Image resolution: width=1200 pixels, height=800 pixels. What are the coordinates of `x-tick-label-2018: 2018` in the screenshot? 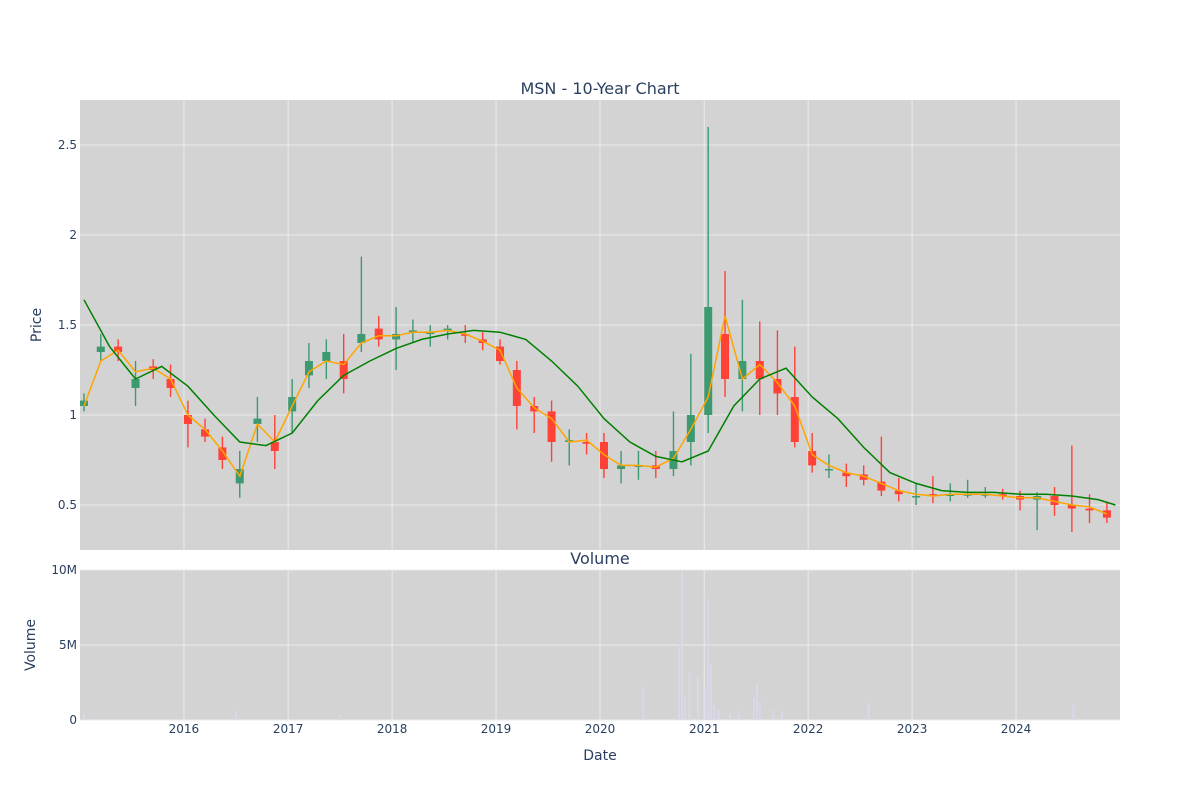 It's located at (392, 729).